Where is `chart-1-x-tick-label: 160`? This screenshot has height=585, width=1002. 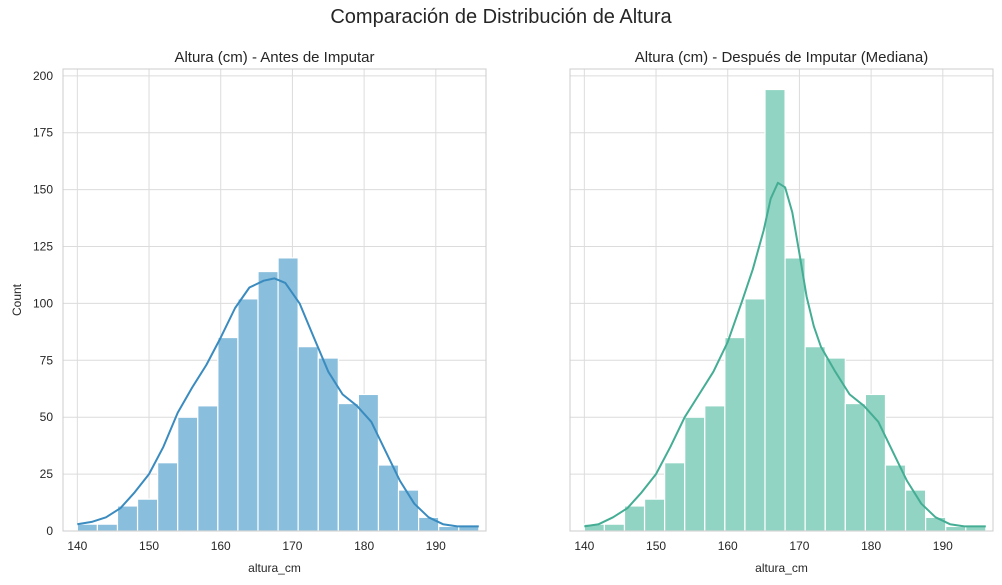
chart-1-x-tick-label: 160 is located at coordinates (221, 546).